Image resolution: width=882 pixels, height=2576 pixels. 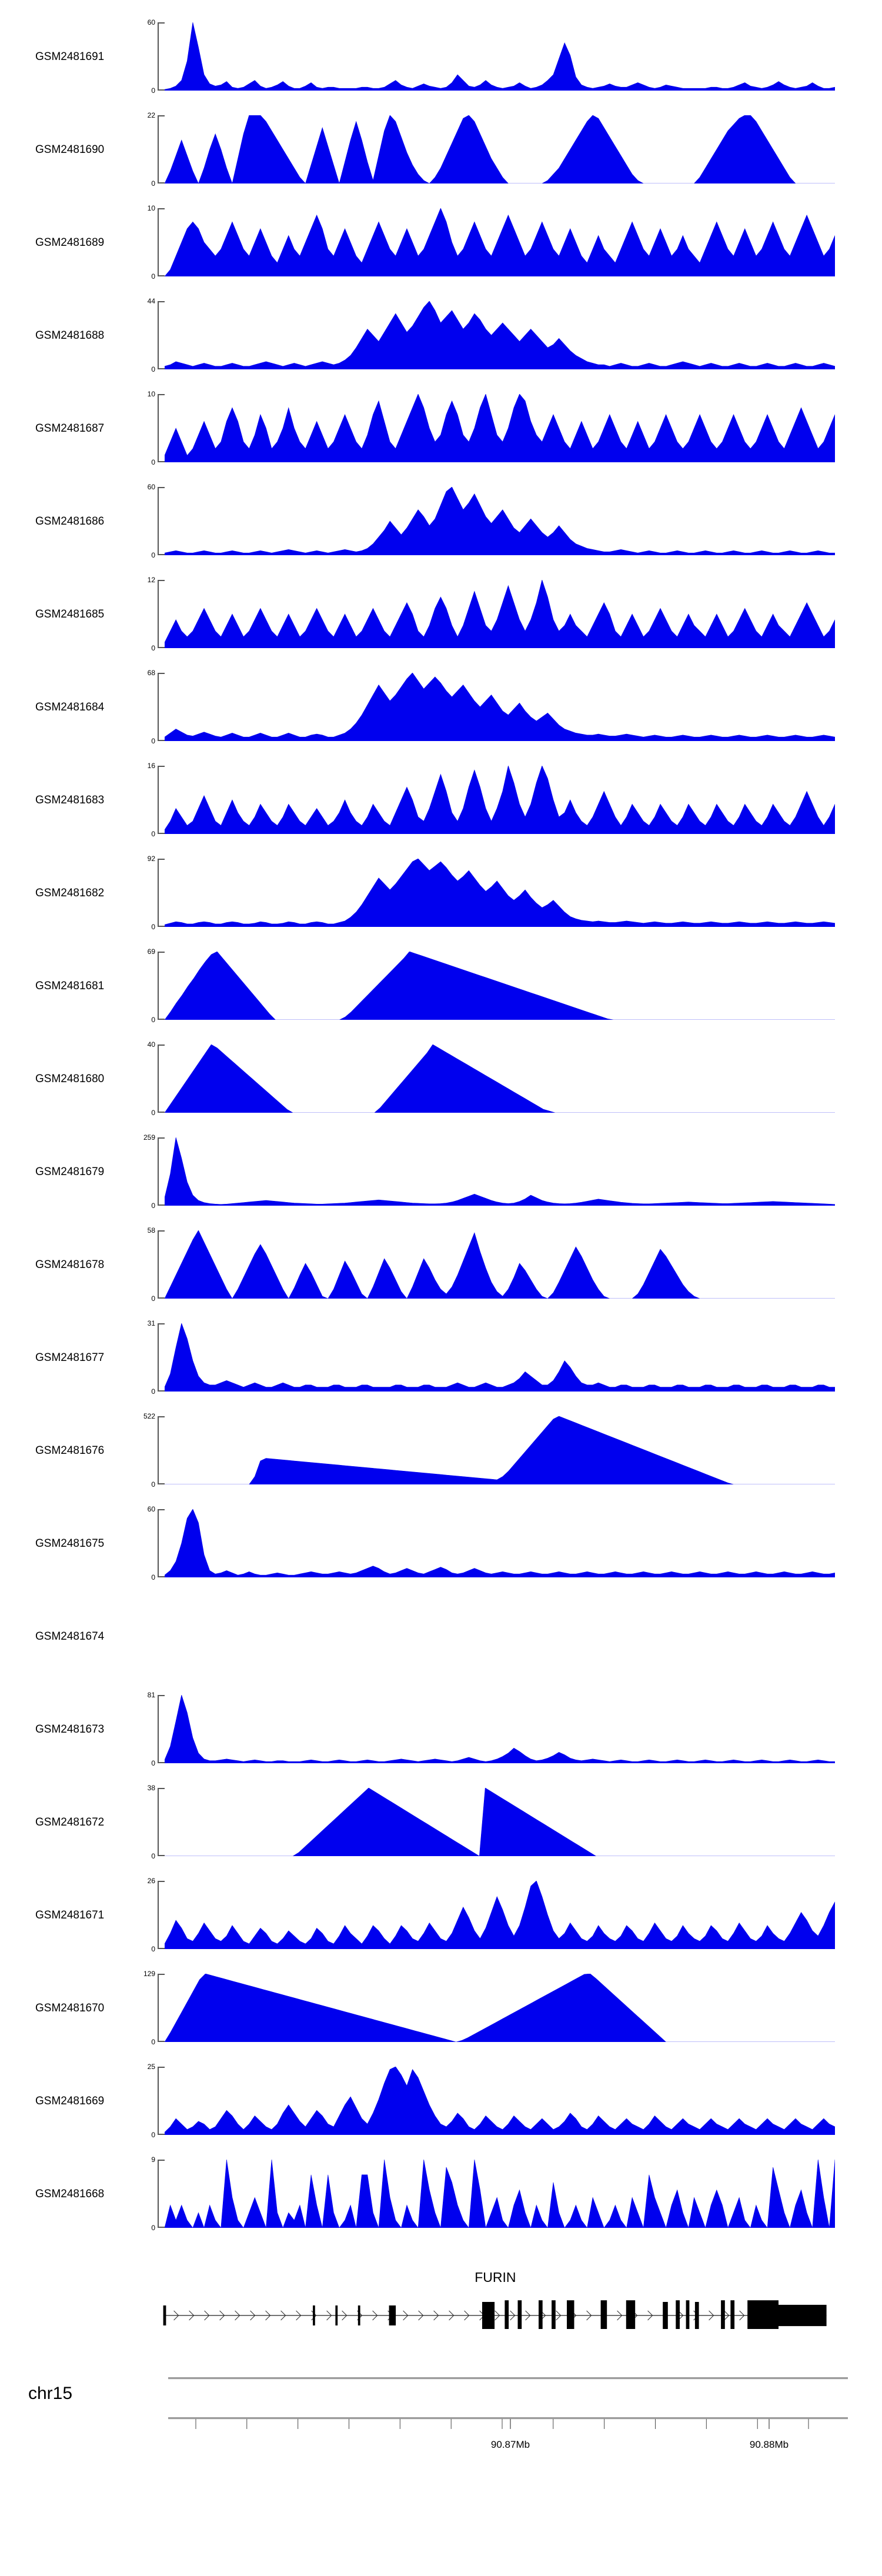 I want to click on y-axis-max-label: 40, so click(x=151, y=1044).